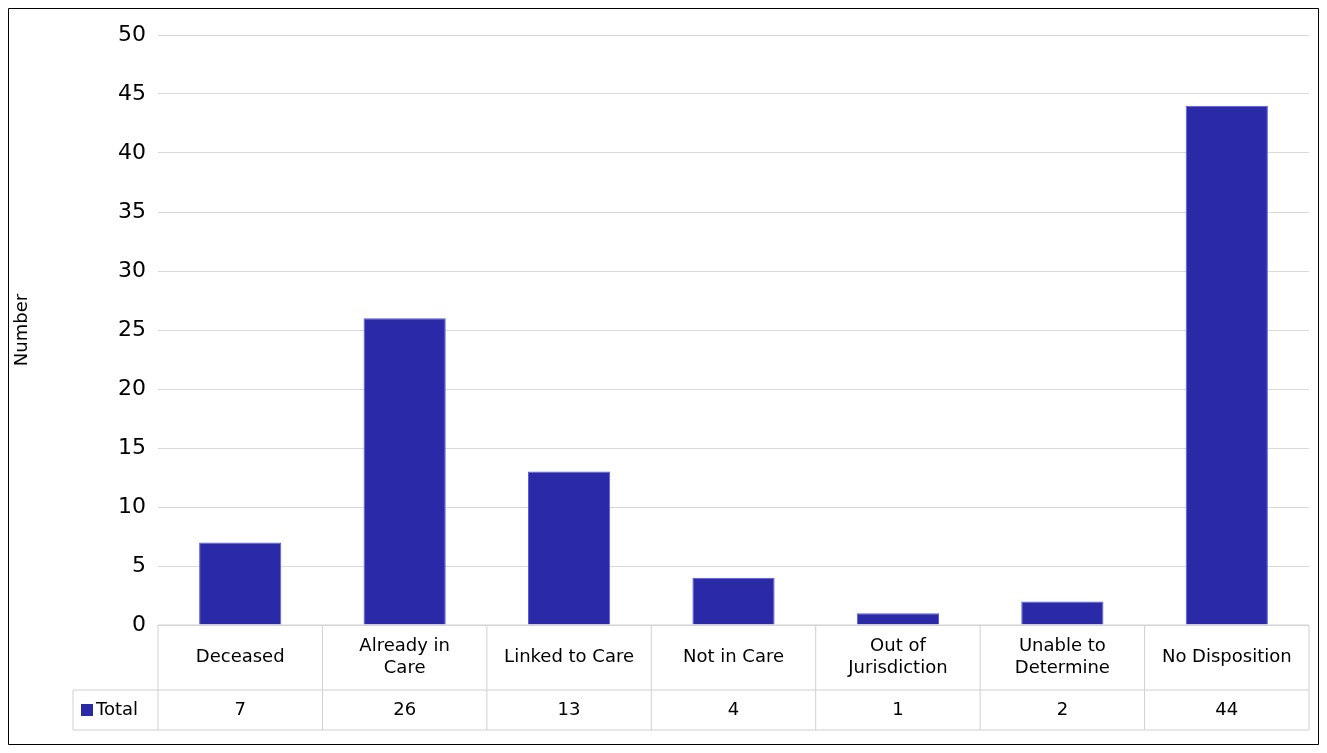  Describe the element at coordinates (1062, 708) in the screenshot. I see `data-label: 2` at that location.